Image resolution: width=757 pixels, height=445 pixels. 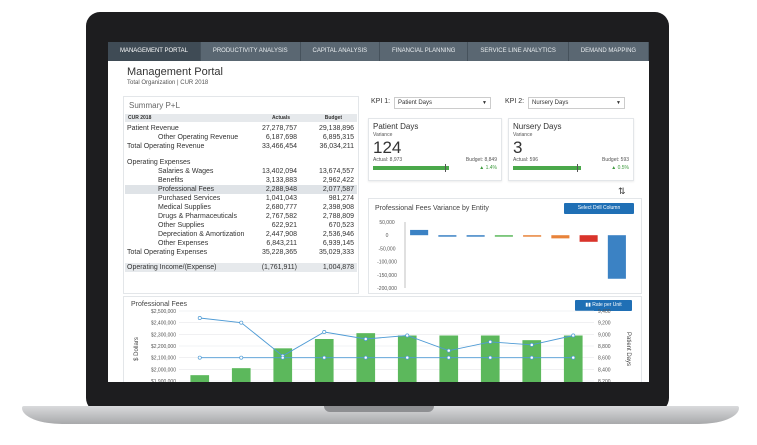 What do you see at coordinates (609, 51) in the screenshot?
I see `tab-5: DEMAND MAPPING` at bounding box center [609, 51].